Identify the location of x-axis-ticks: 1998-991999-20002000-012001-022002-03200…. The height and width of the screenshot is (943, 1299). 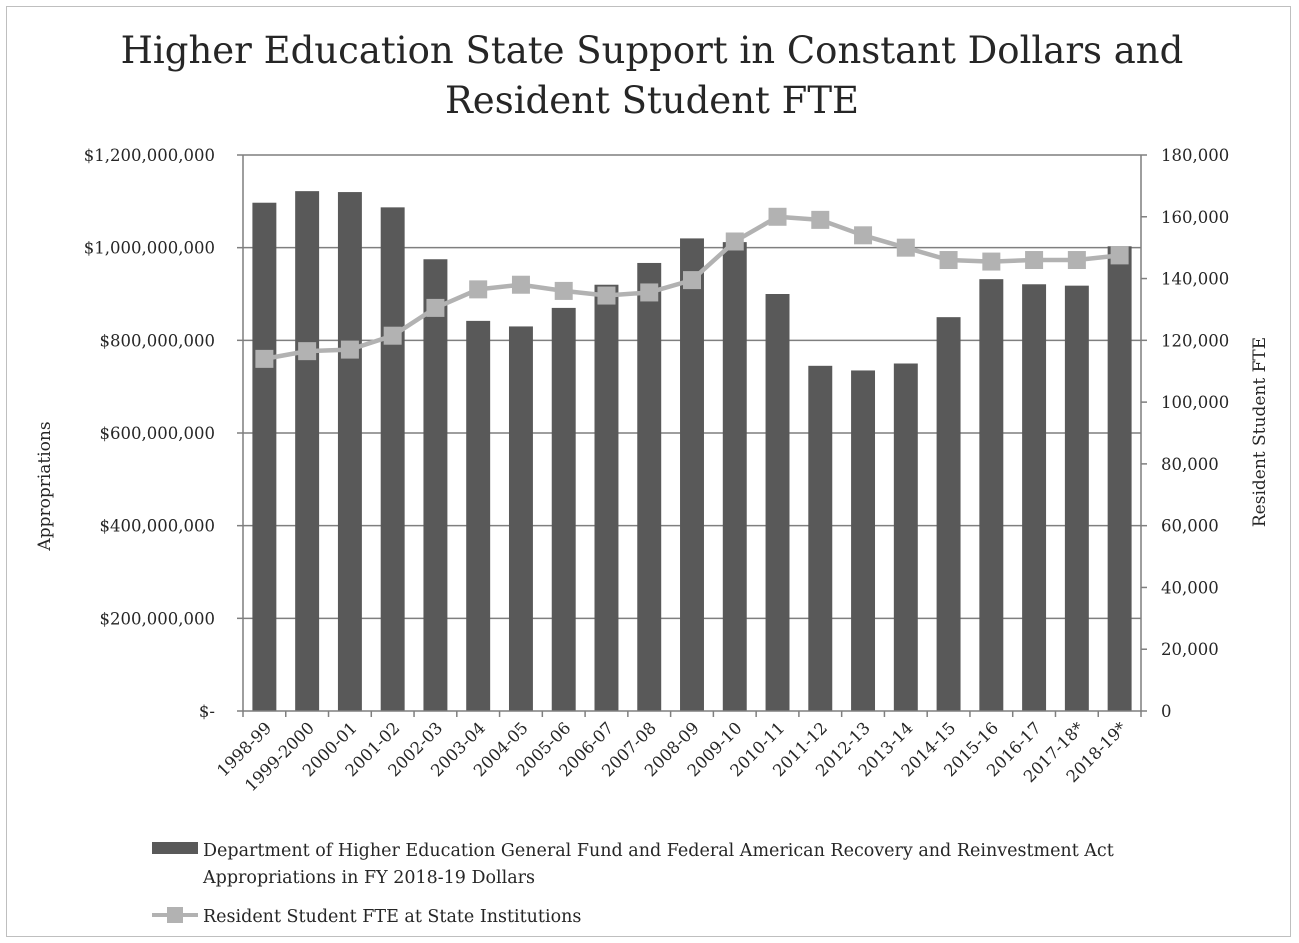
(677, 753).